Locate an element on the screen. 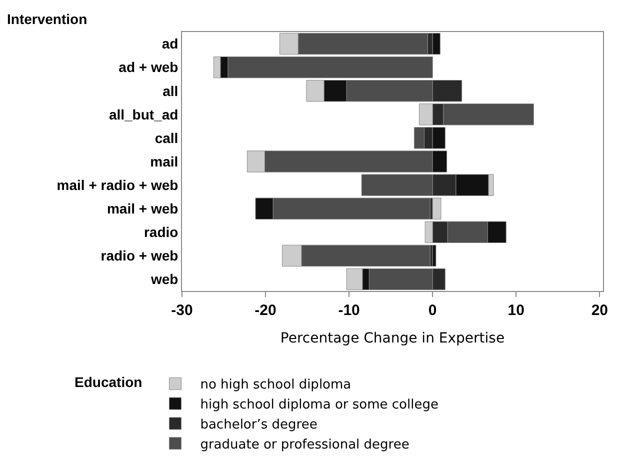  x-tick-label: -30 is located at coordinates (182, 310).